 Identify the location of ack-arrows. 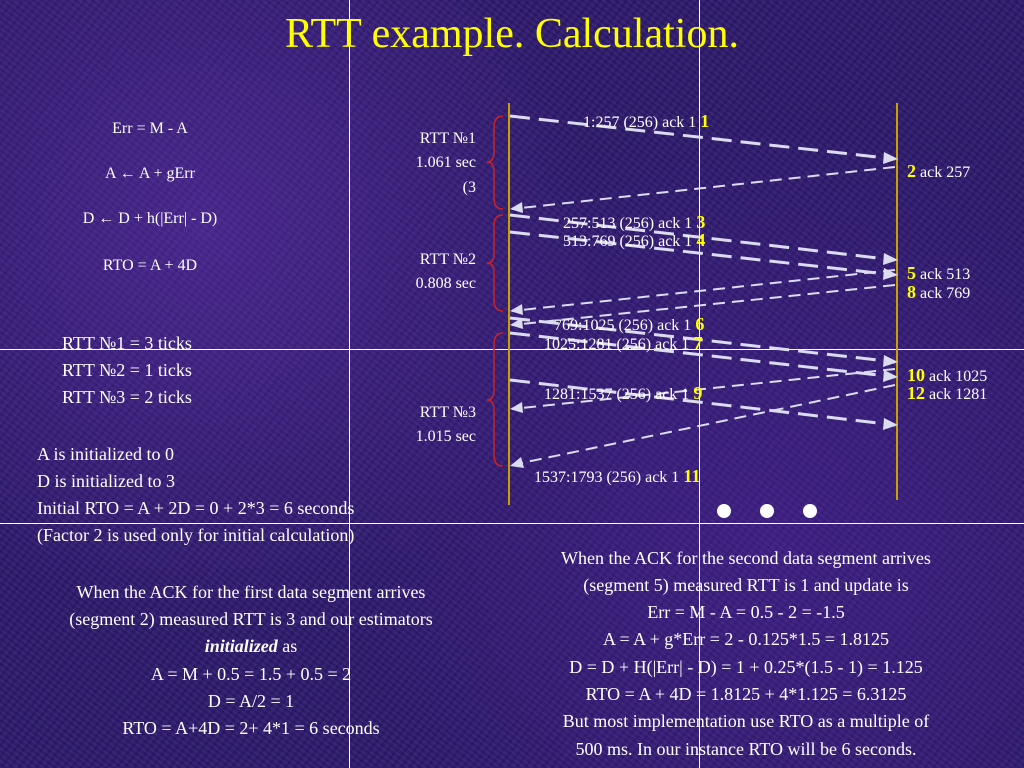
(703, 316).